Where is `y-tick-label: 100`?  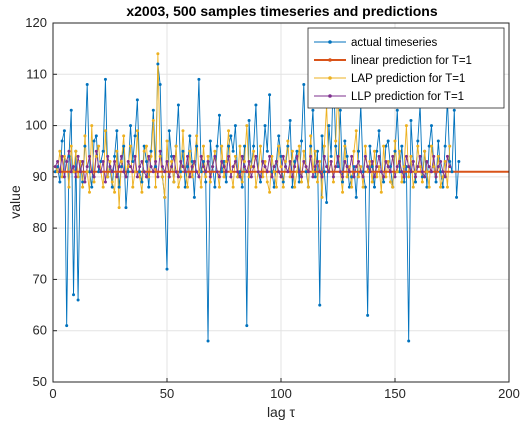 y-tick-label: 100 is located at coordinates (36, 125).